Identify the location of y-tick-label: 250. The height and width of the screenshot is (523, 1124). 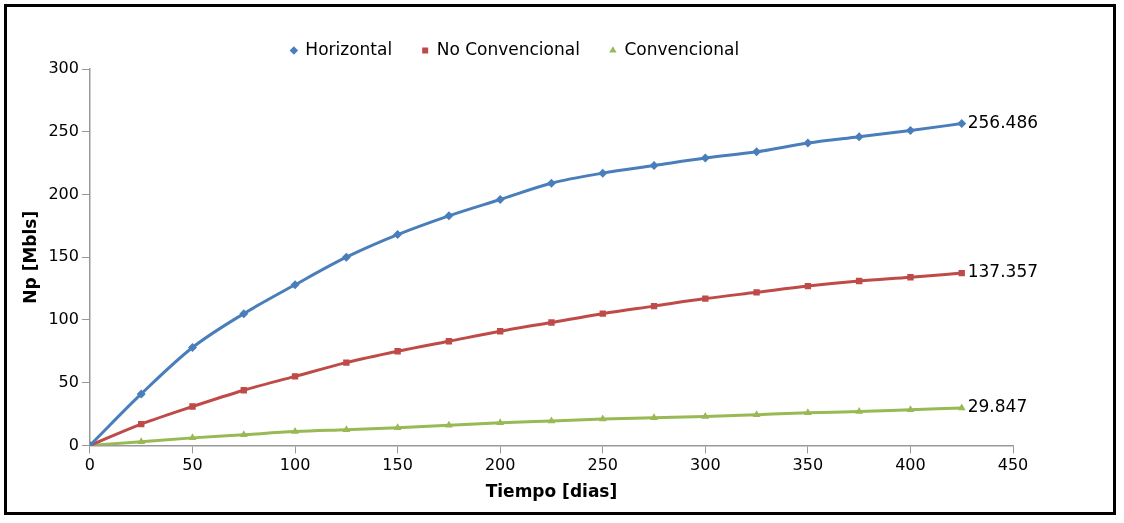
(63, 130).